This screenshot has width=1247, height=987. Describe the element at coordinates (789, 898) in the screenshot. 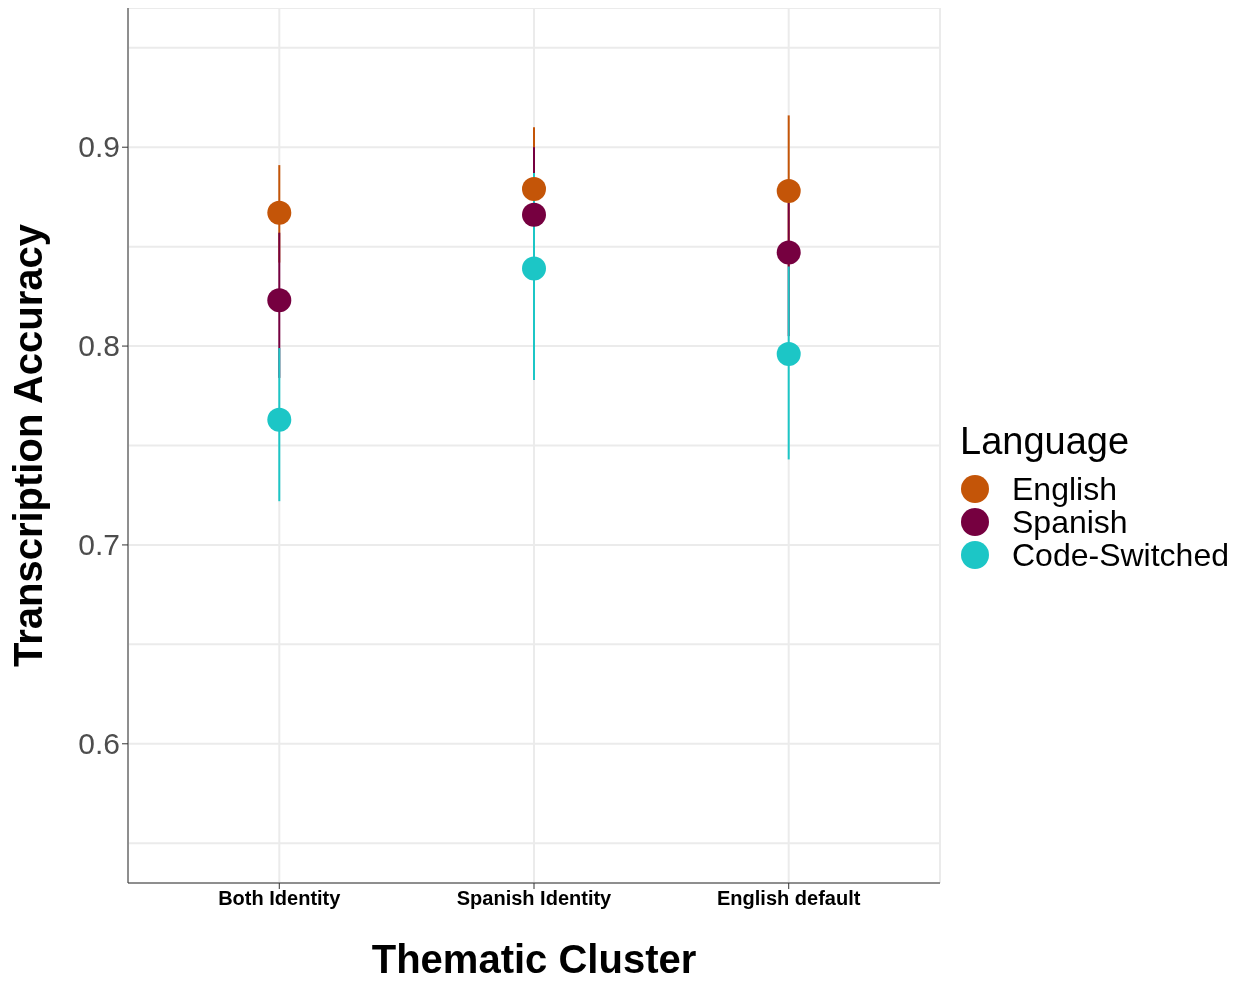

I see `x-tick-label: English default` at that location.